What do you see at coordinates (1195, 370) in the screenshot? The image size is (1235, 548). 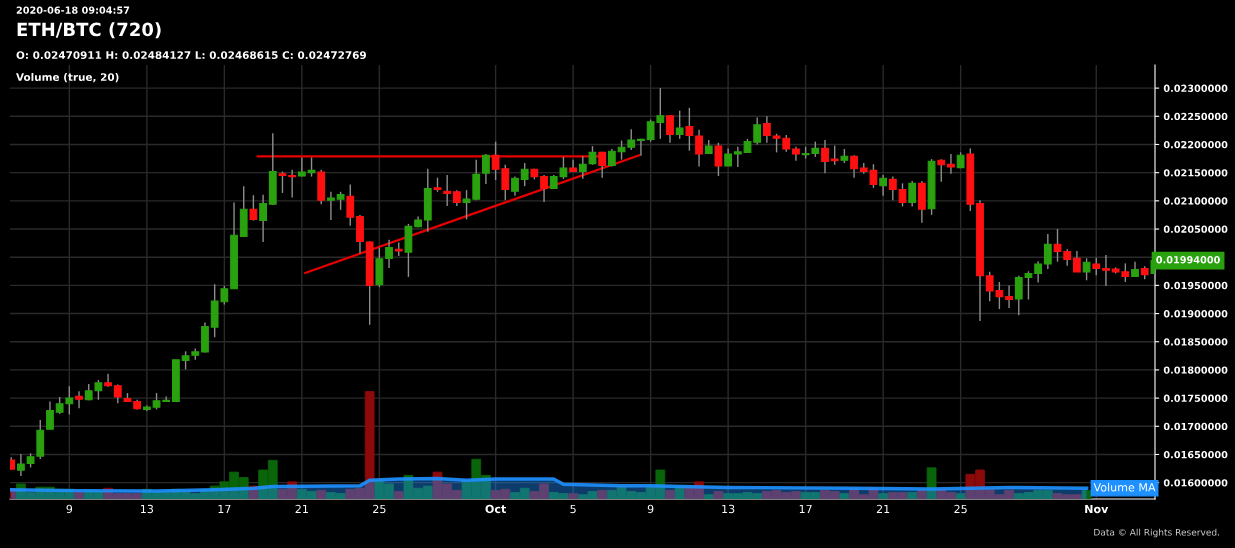 I see `y-tick-label: 0.01800000` at bounding box center [1195, 370].